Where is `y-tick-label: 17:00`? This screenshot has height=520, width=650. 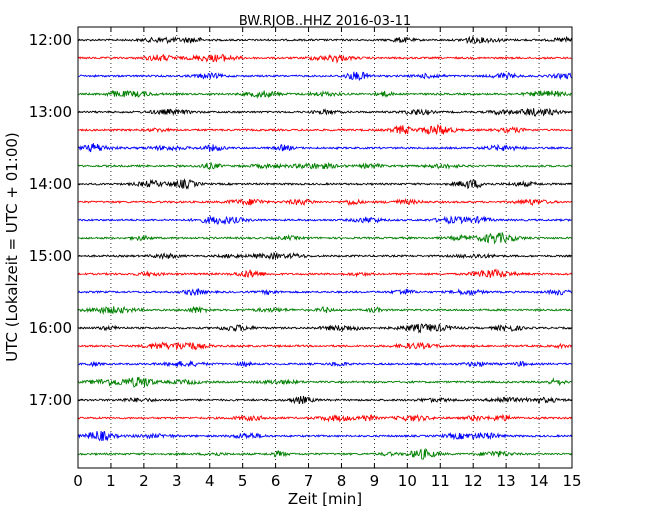
y-tick-label: 17:00 is located at coordinates (50, 400).